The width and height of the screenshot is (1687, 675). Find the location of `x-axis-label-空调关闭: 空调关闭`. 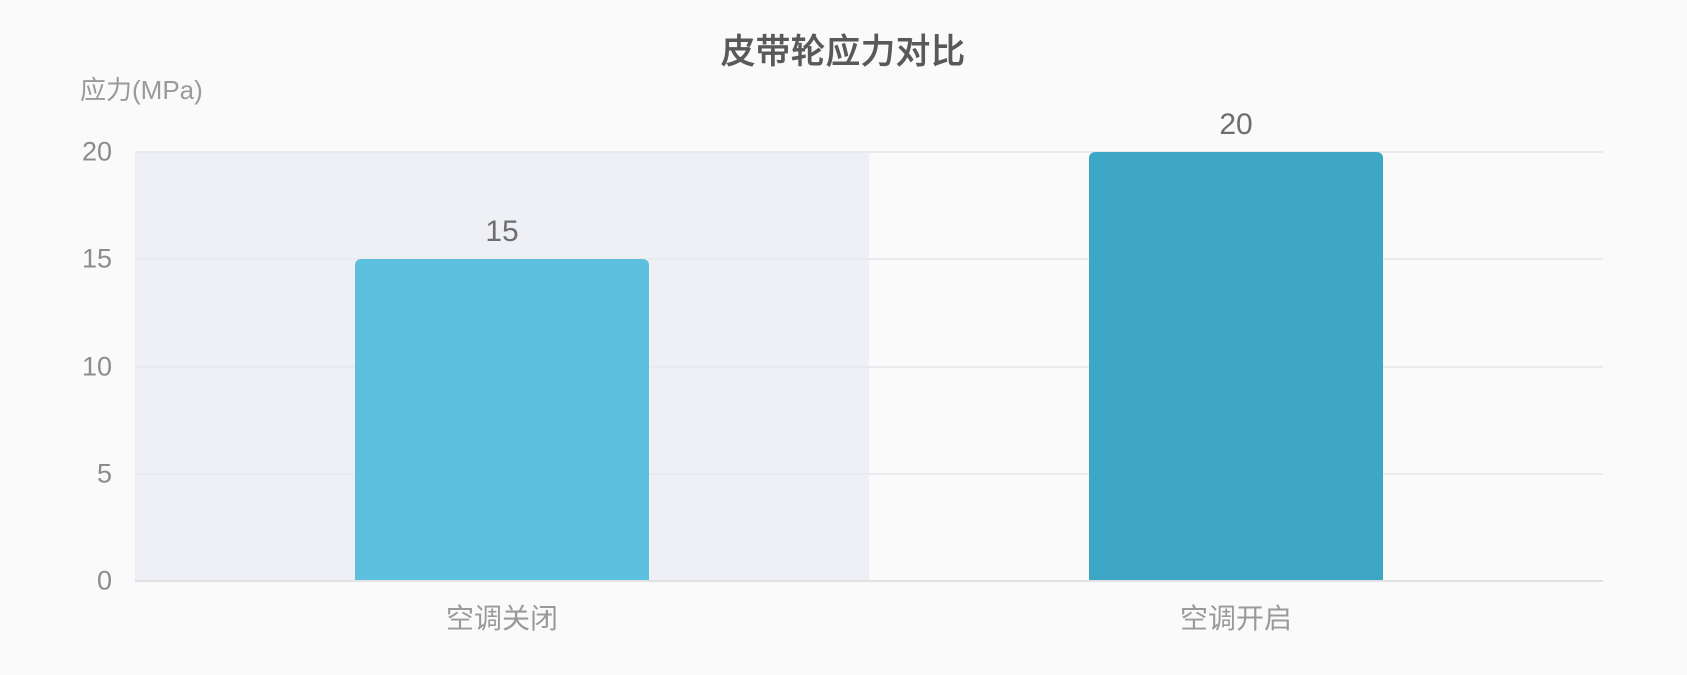

x-axis-label-空调关闭: 空调关闭 is located at coordinates (501, 618).